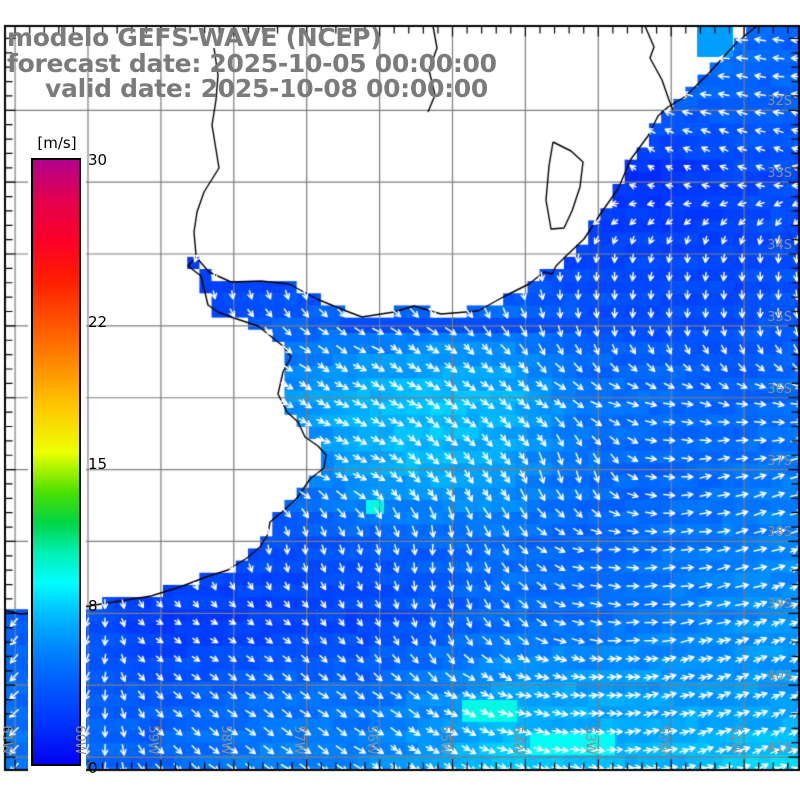 Image resolution: width=800 pixels, height=800 pixels. Describe the element at coordinates (590, 740) in the screenshot. I see `lon-label-53W: 53W` at that location.